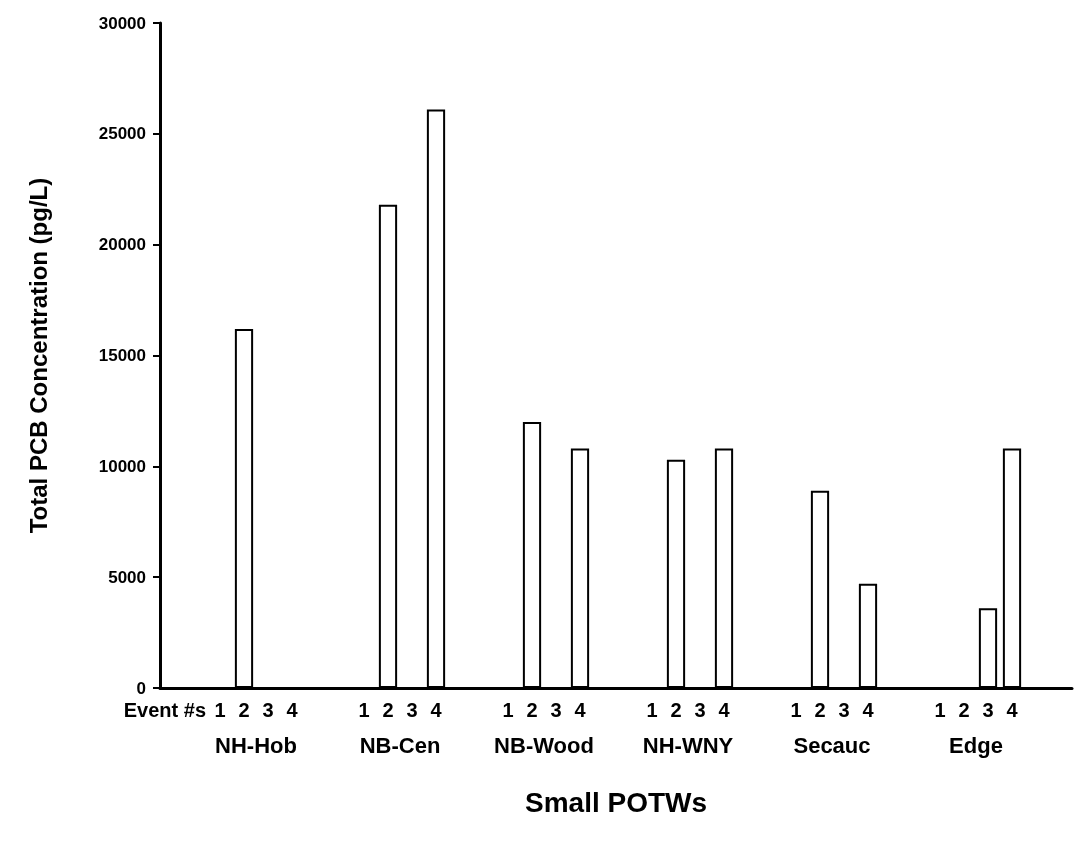 The image size is (1083, 841). I want to click on text: NH-Hob, so click(256, 745).